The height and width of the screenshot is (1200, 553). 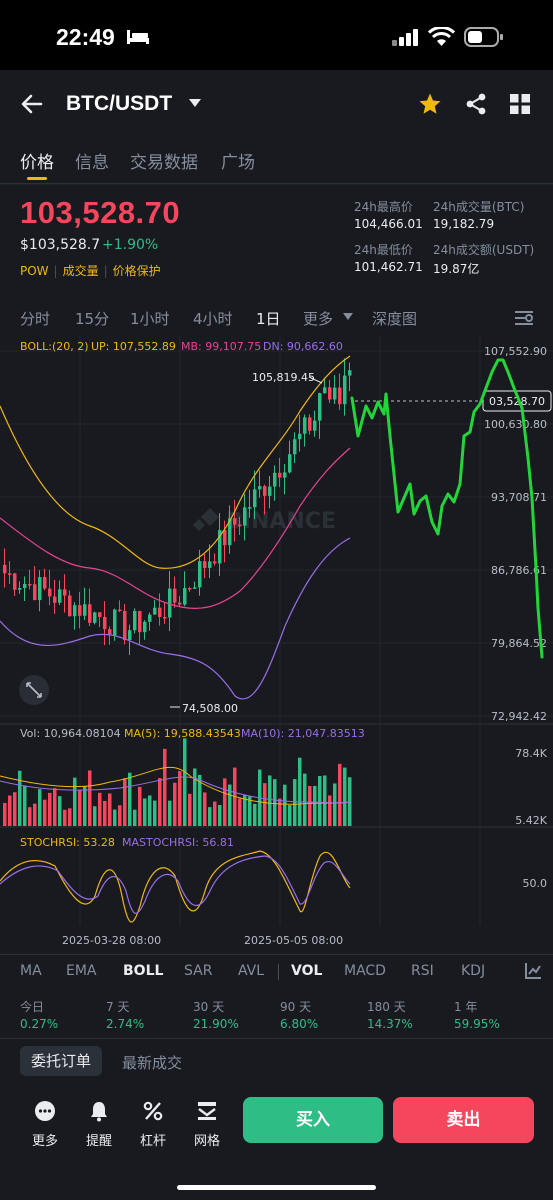 What do you see at coordinates (473, 971) in the screenshot?
I see `ind-kdj: KDJ` at bounding box center [473, 971].